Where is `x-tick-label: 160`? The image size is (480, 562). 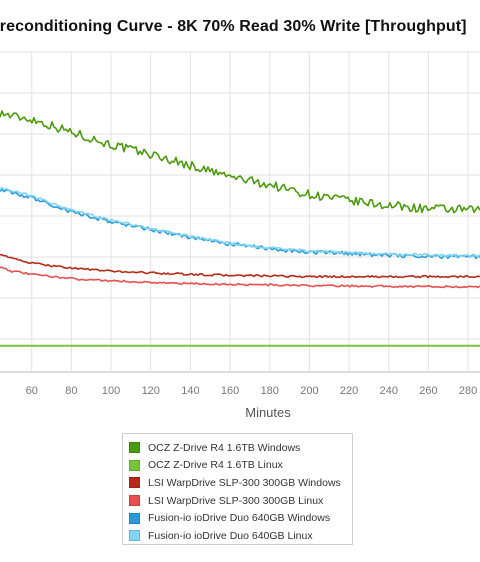
x-tick-label: 160 is located at coordinates (230, 391).